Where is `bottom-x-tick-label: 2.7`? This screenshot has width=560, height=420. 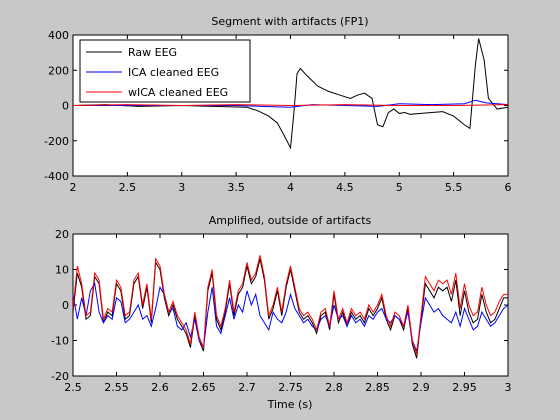 bottom-x-tick-label: 2.7 is located at coordinates (247, 387).